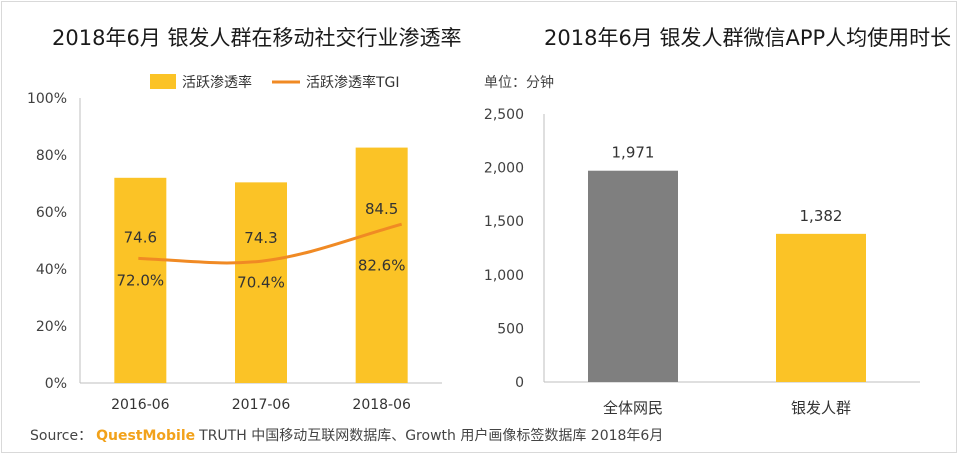 This screenshot has width=960, height=456. What do you see at coordinates (519, 83) in the screenshot?
I see `right-chart-unit-label: 单位：分钟` at bounding box center [519, 83].